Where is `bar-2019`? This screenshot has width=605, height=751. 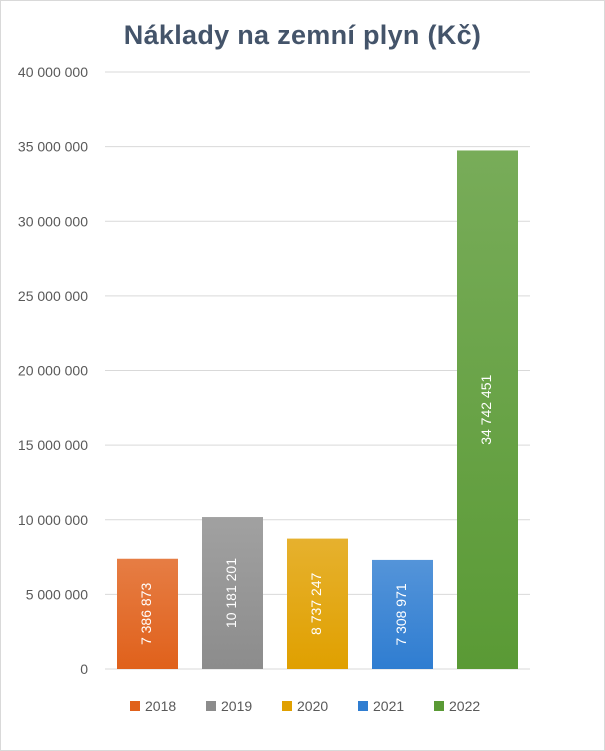
bar-2019 is located at coordinates (232, 593).